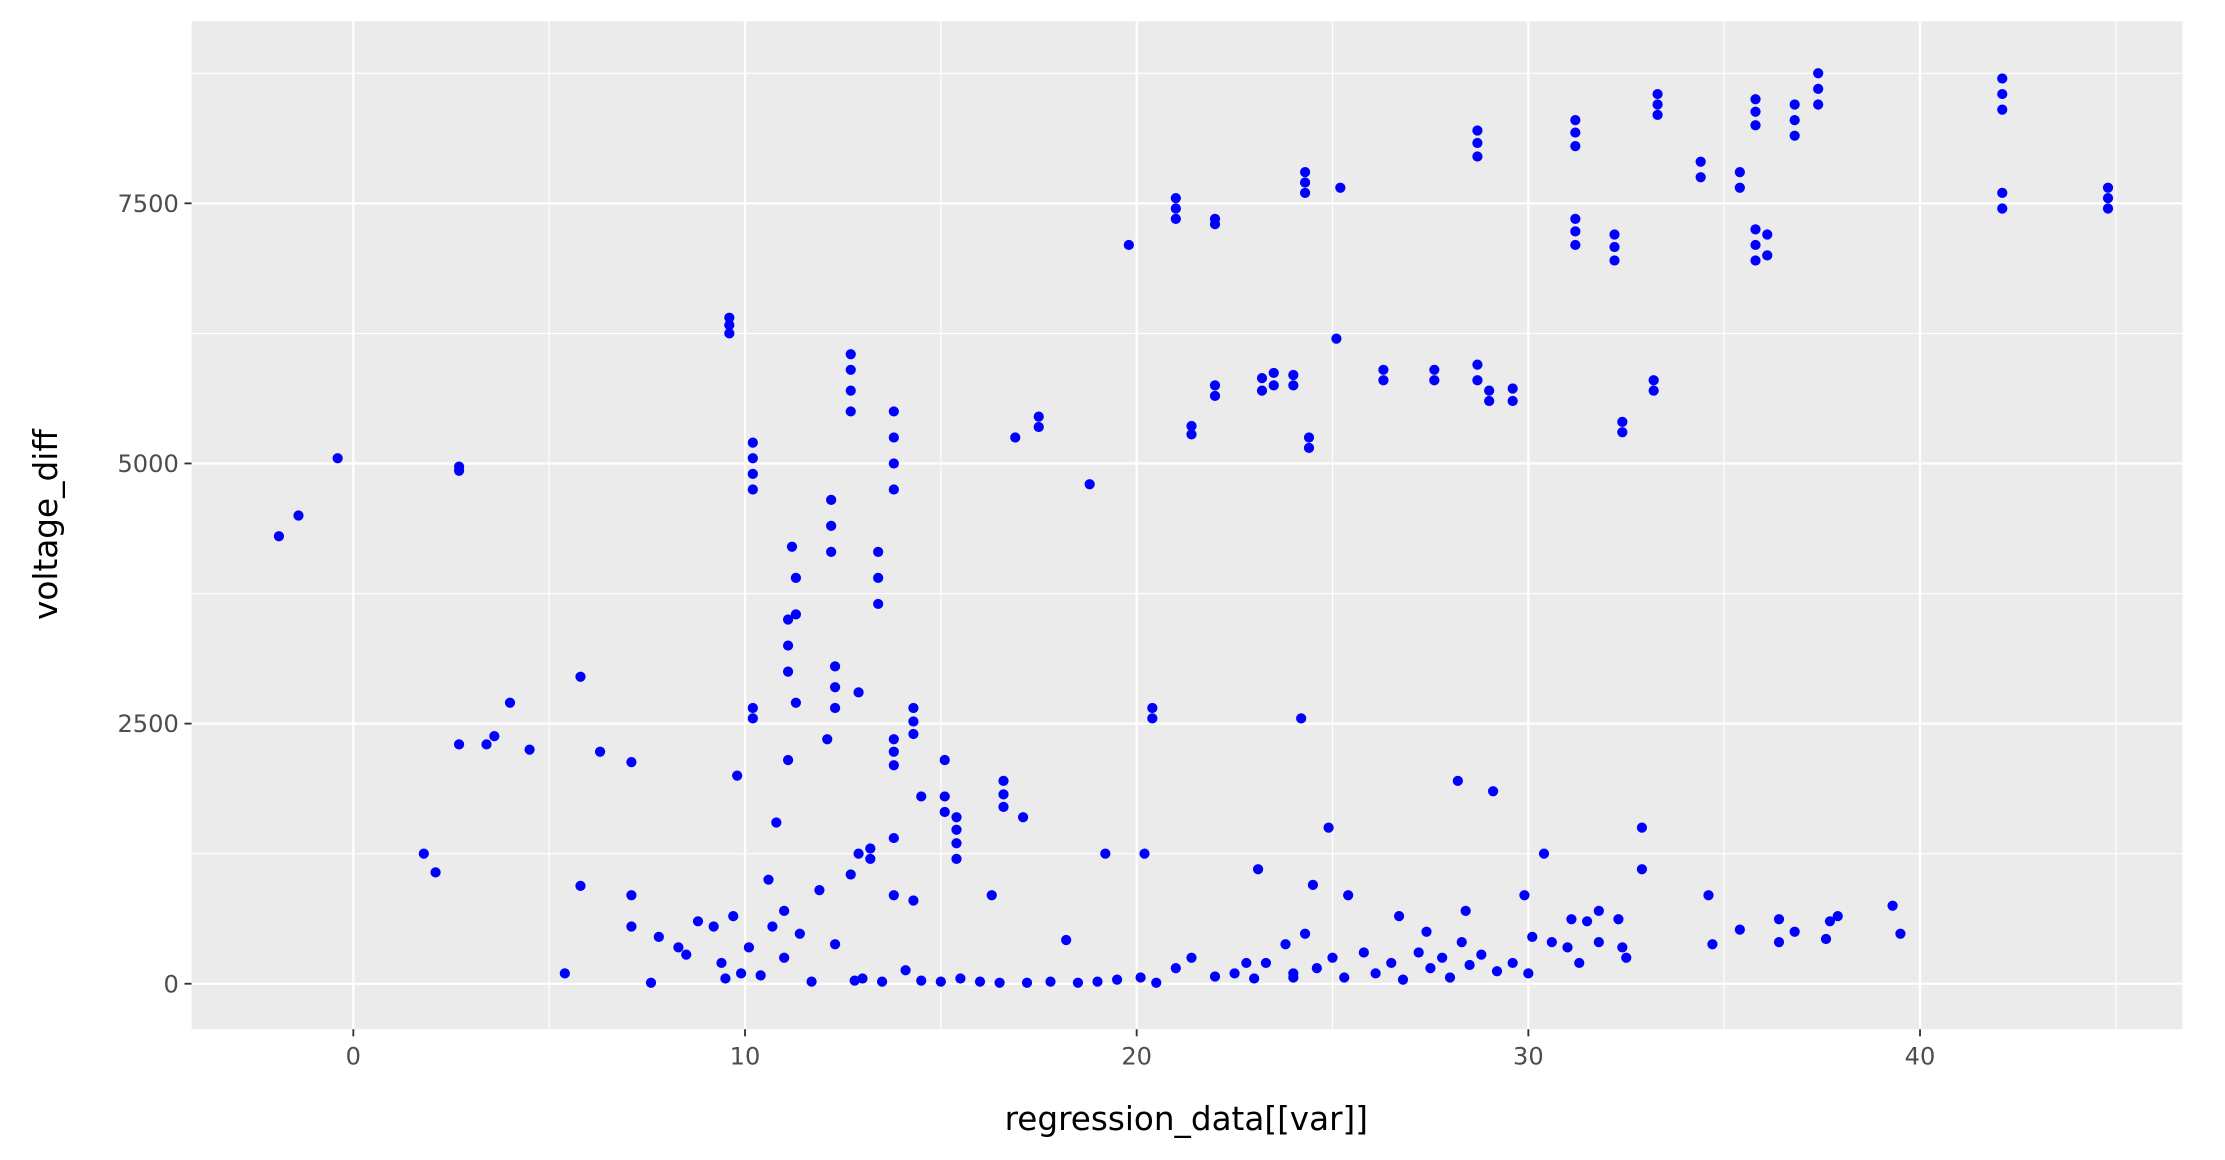 The image size is (2225, 1160). Describe the element at coordinates (170, 984) in the screenshot. I see `y-tick-label: 0` at that location.